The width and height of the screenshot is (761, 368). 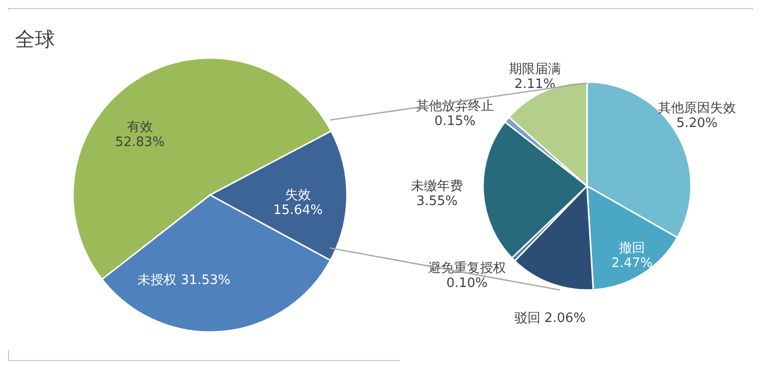 I want to click on data-label: 5.20%, so click(x=697, y=123).